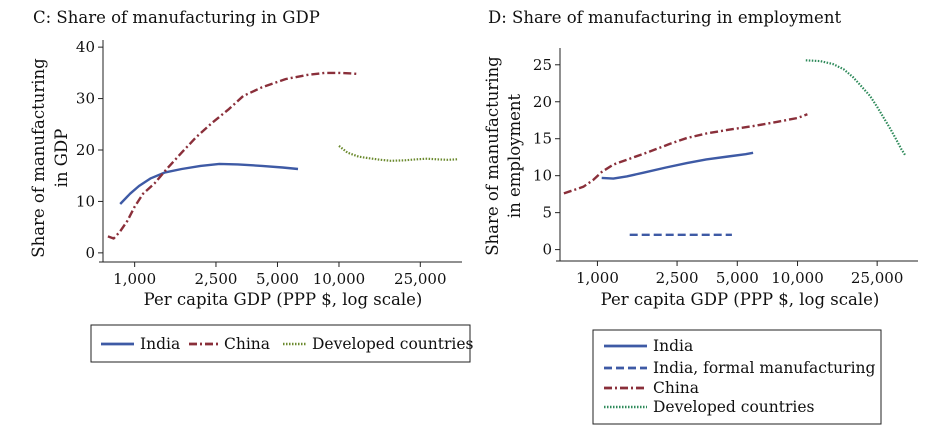  What do you see at coordinates (764, 368) in the screenshot?
I see `legend-label: India, formal manufacturing` at bounding box center [764, 368].